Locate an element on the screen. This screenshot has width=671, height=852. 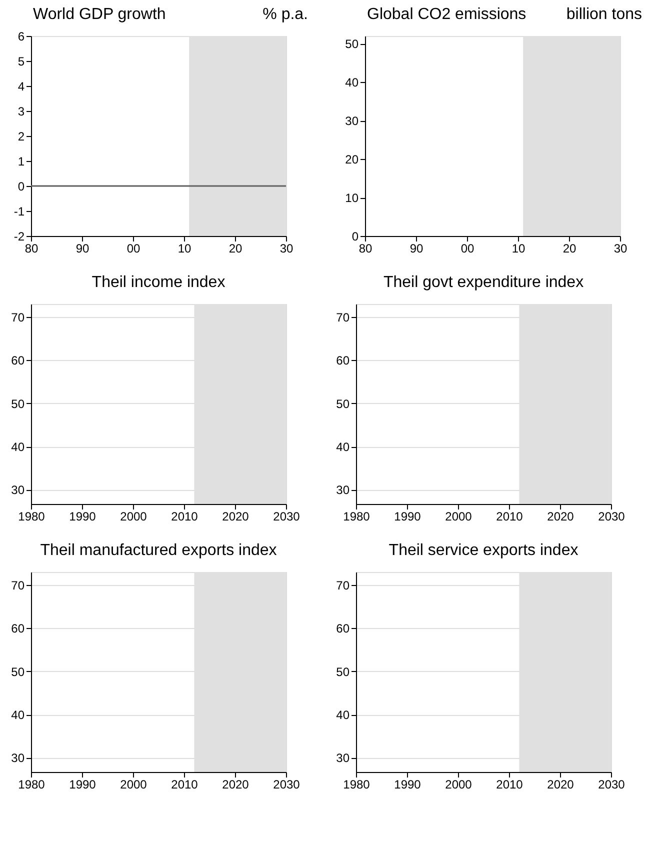
y-tick-label: 3 is located at coordinates (21, 111).